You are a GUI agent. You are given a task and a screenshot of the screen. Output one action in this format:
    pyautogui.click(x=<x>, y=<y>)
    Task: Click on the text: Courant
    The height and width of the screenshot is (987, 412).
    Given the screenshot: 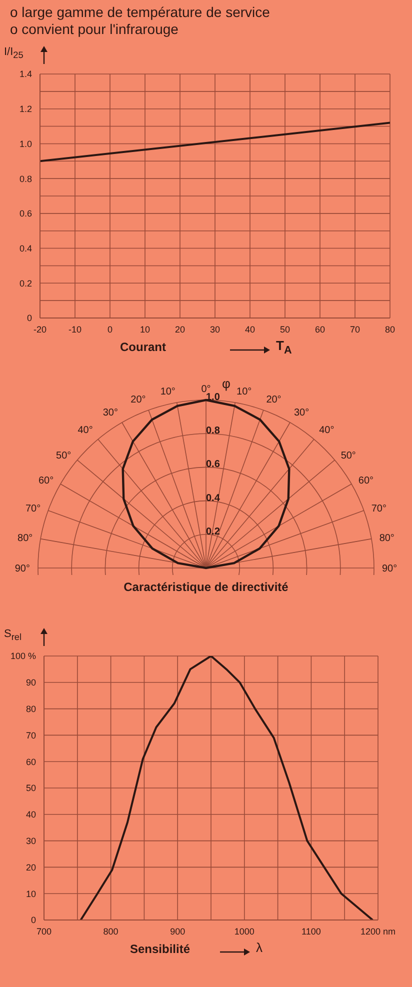 What is the action you would take?
    pyautogui.click(x=143, y=347)
    